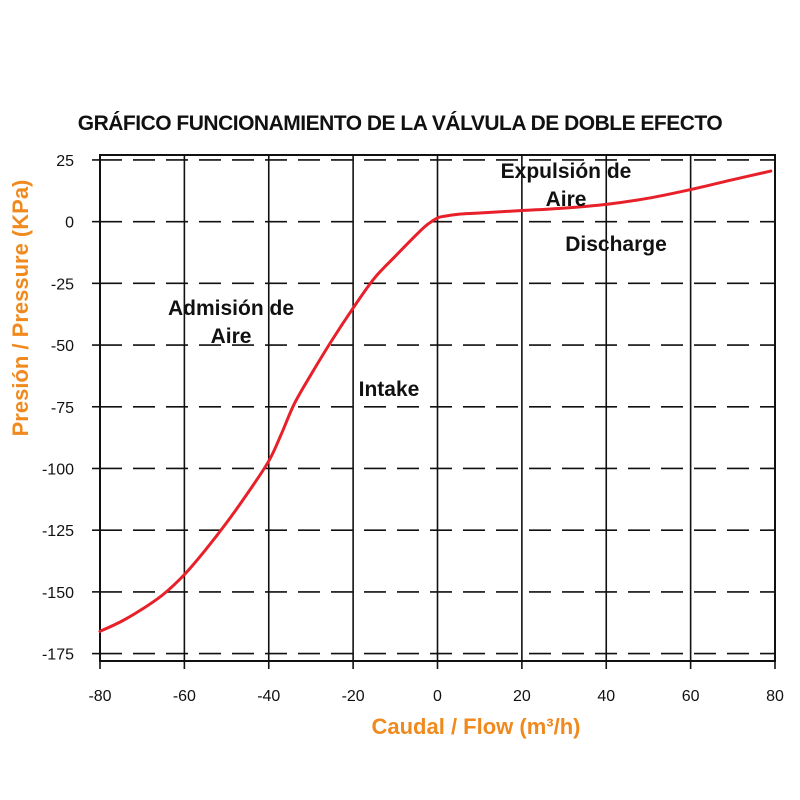  Describe the element at coordinates (58, 655) in the screenshot. I see `y-tick-label: -175` at that location.